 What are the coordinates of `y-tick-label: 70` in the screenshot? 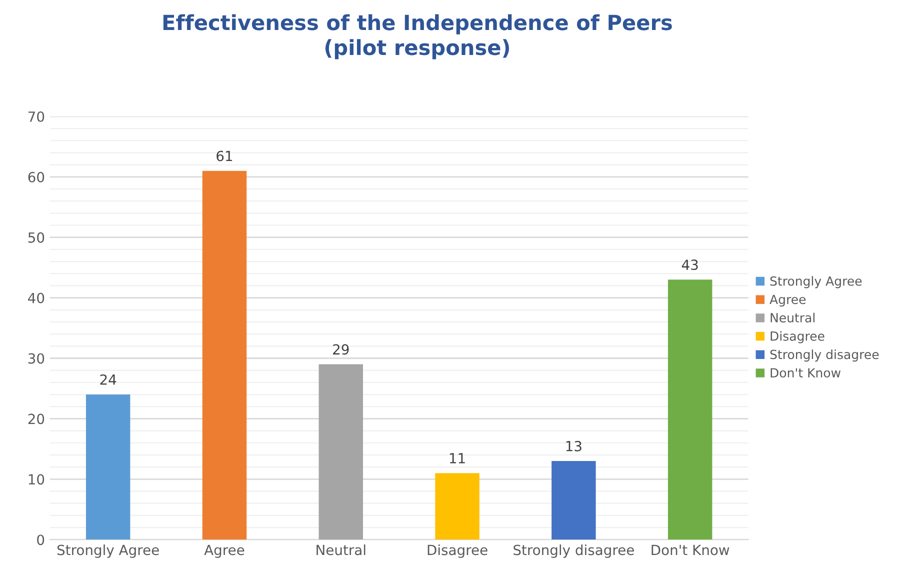 It's located at (36, 116).